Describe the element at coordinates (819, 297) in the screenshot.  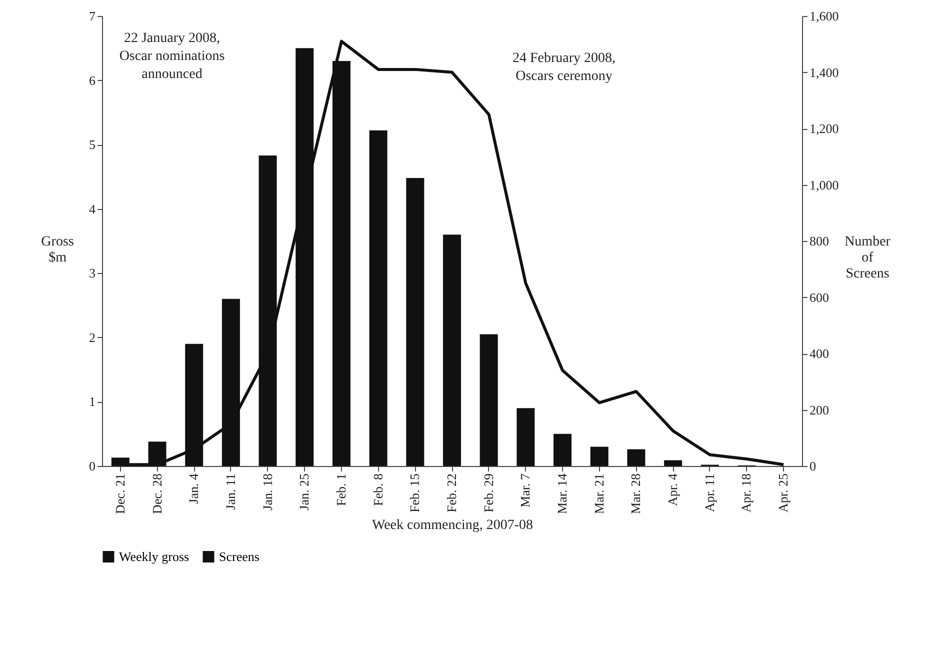
I see `y2-tick-label: 600` at that location.